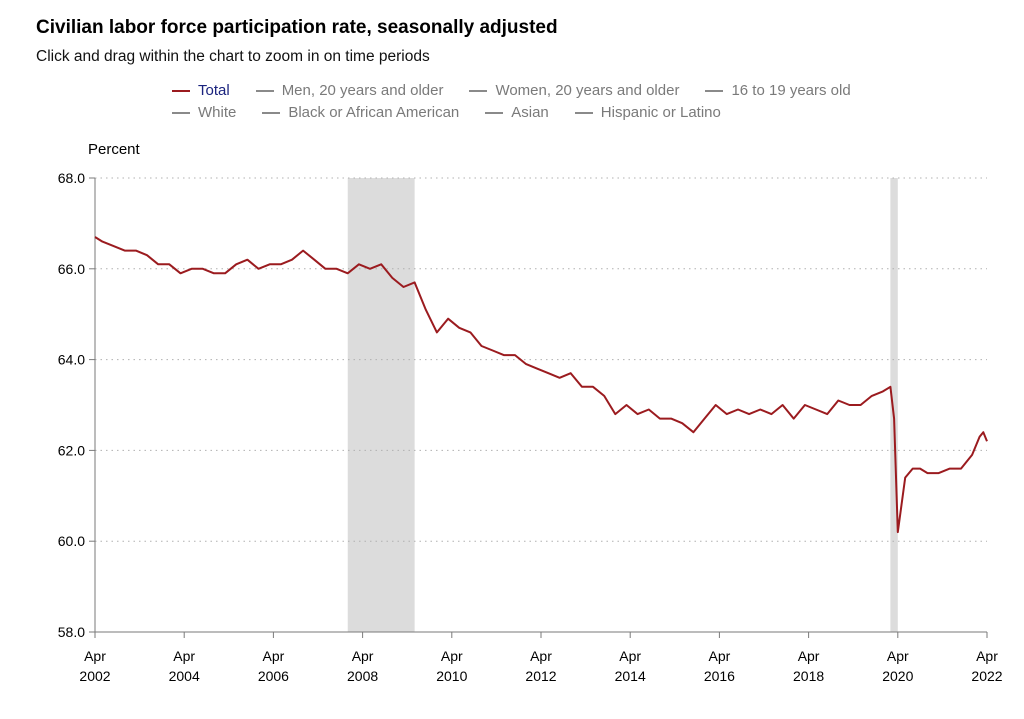 This screenshot has height=719, width=1024. I want to click on legend-label: Women, 20 years and older, so click(587, 90).